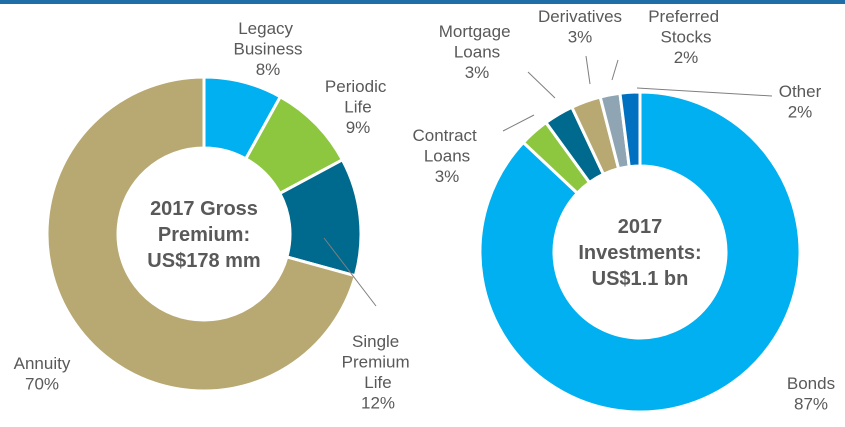 This screenshot has width=845, height=427. I want to click on donut-segment, so click(630, 129).